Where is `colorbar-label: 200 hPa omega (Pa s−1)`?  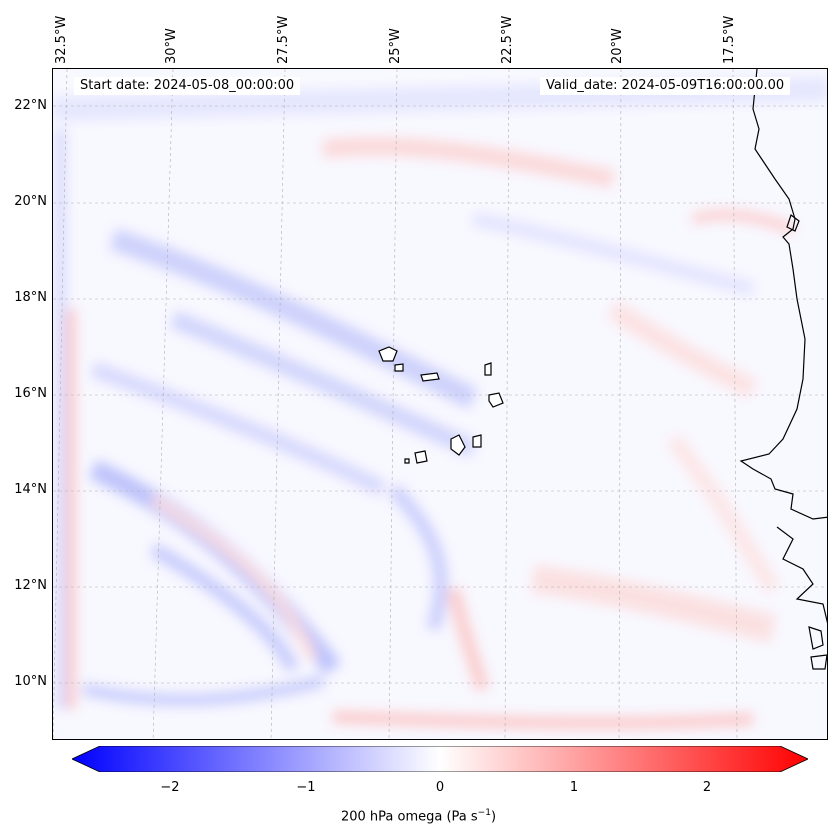 colorbar-label: 200 hPa omega (Pa s−1) is located at coordinates (418, 816).